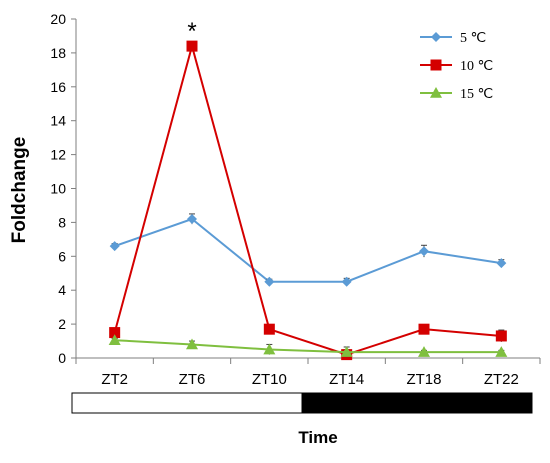  What do you see at coordinates (58, 87) in the screenshot?
I see `y-tick-label: 16` at bounding box center [58, 87].